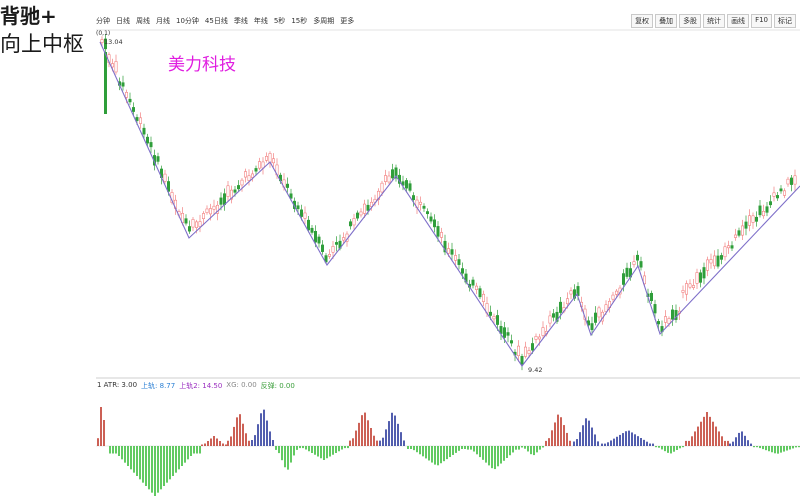 The image size is (800, 502). Describe the element at coordinates (785, 21) in the screenshot. I see `mark-button: 标记` at that location.